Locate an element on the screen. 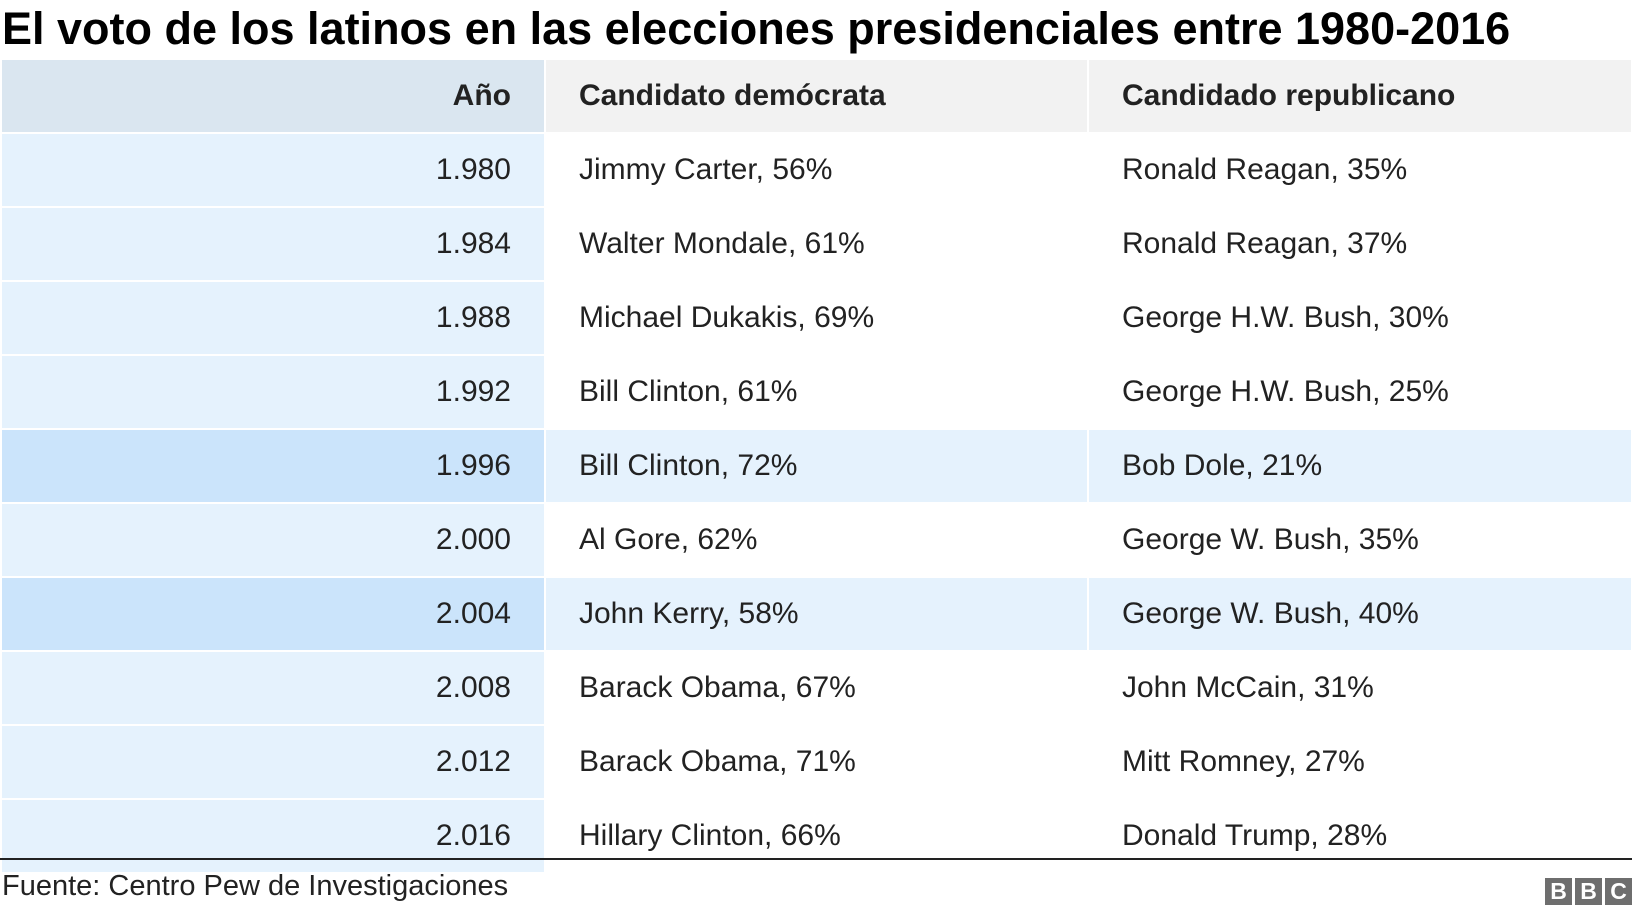  democrat-cell: Barack Obama, 67% is located at coordinates (817, 688).